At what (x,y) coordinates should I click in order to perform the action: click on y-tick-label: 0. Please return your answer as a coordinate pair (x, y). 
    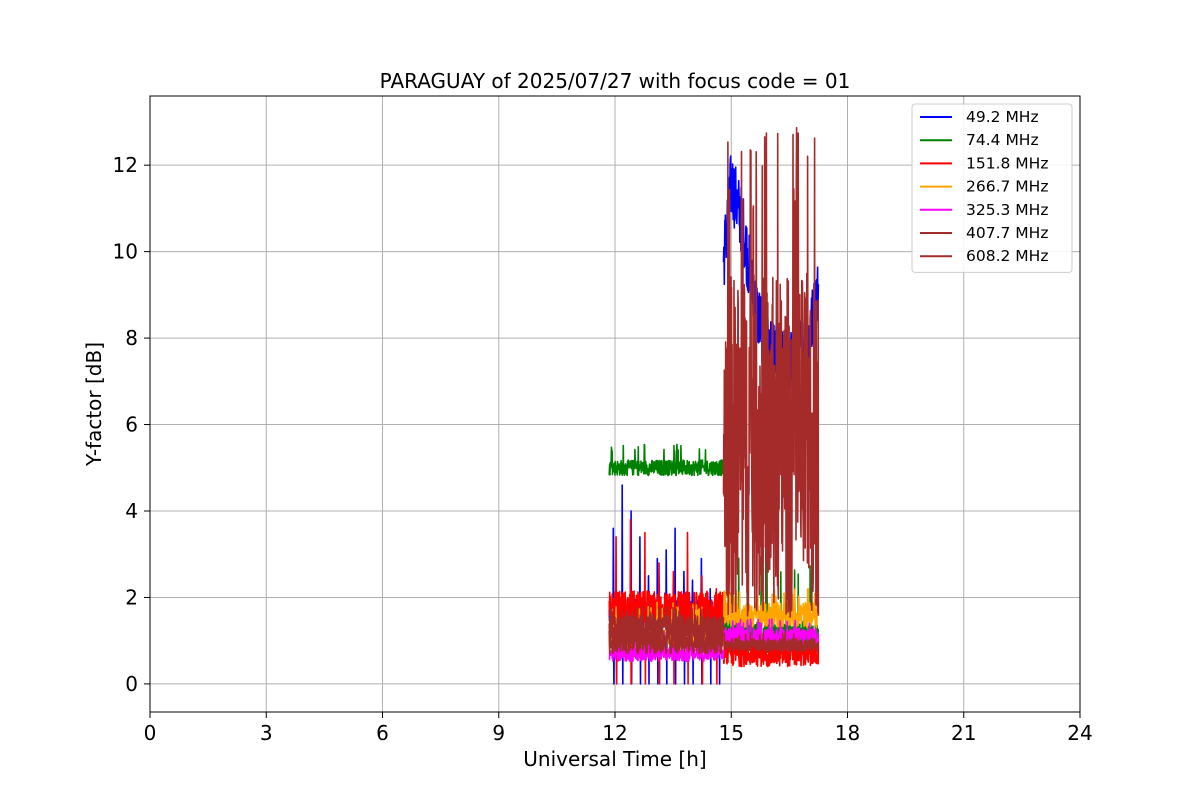
    Looking at the image, I should click on (131, 684).